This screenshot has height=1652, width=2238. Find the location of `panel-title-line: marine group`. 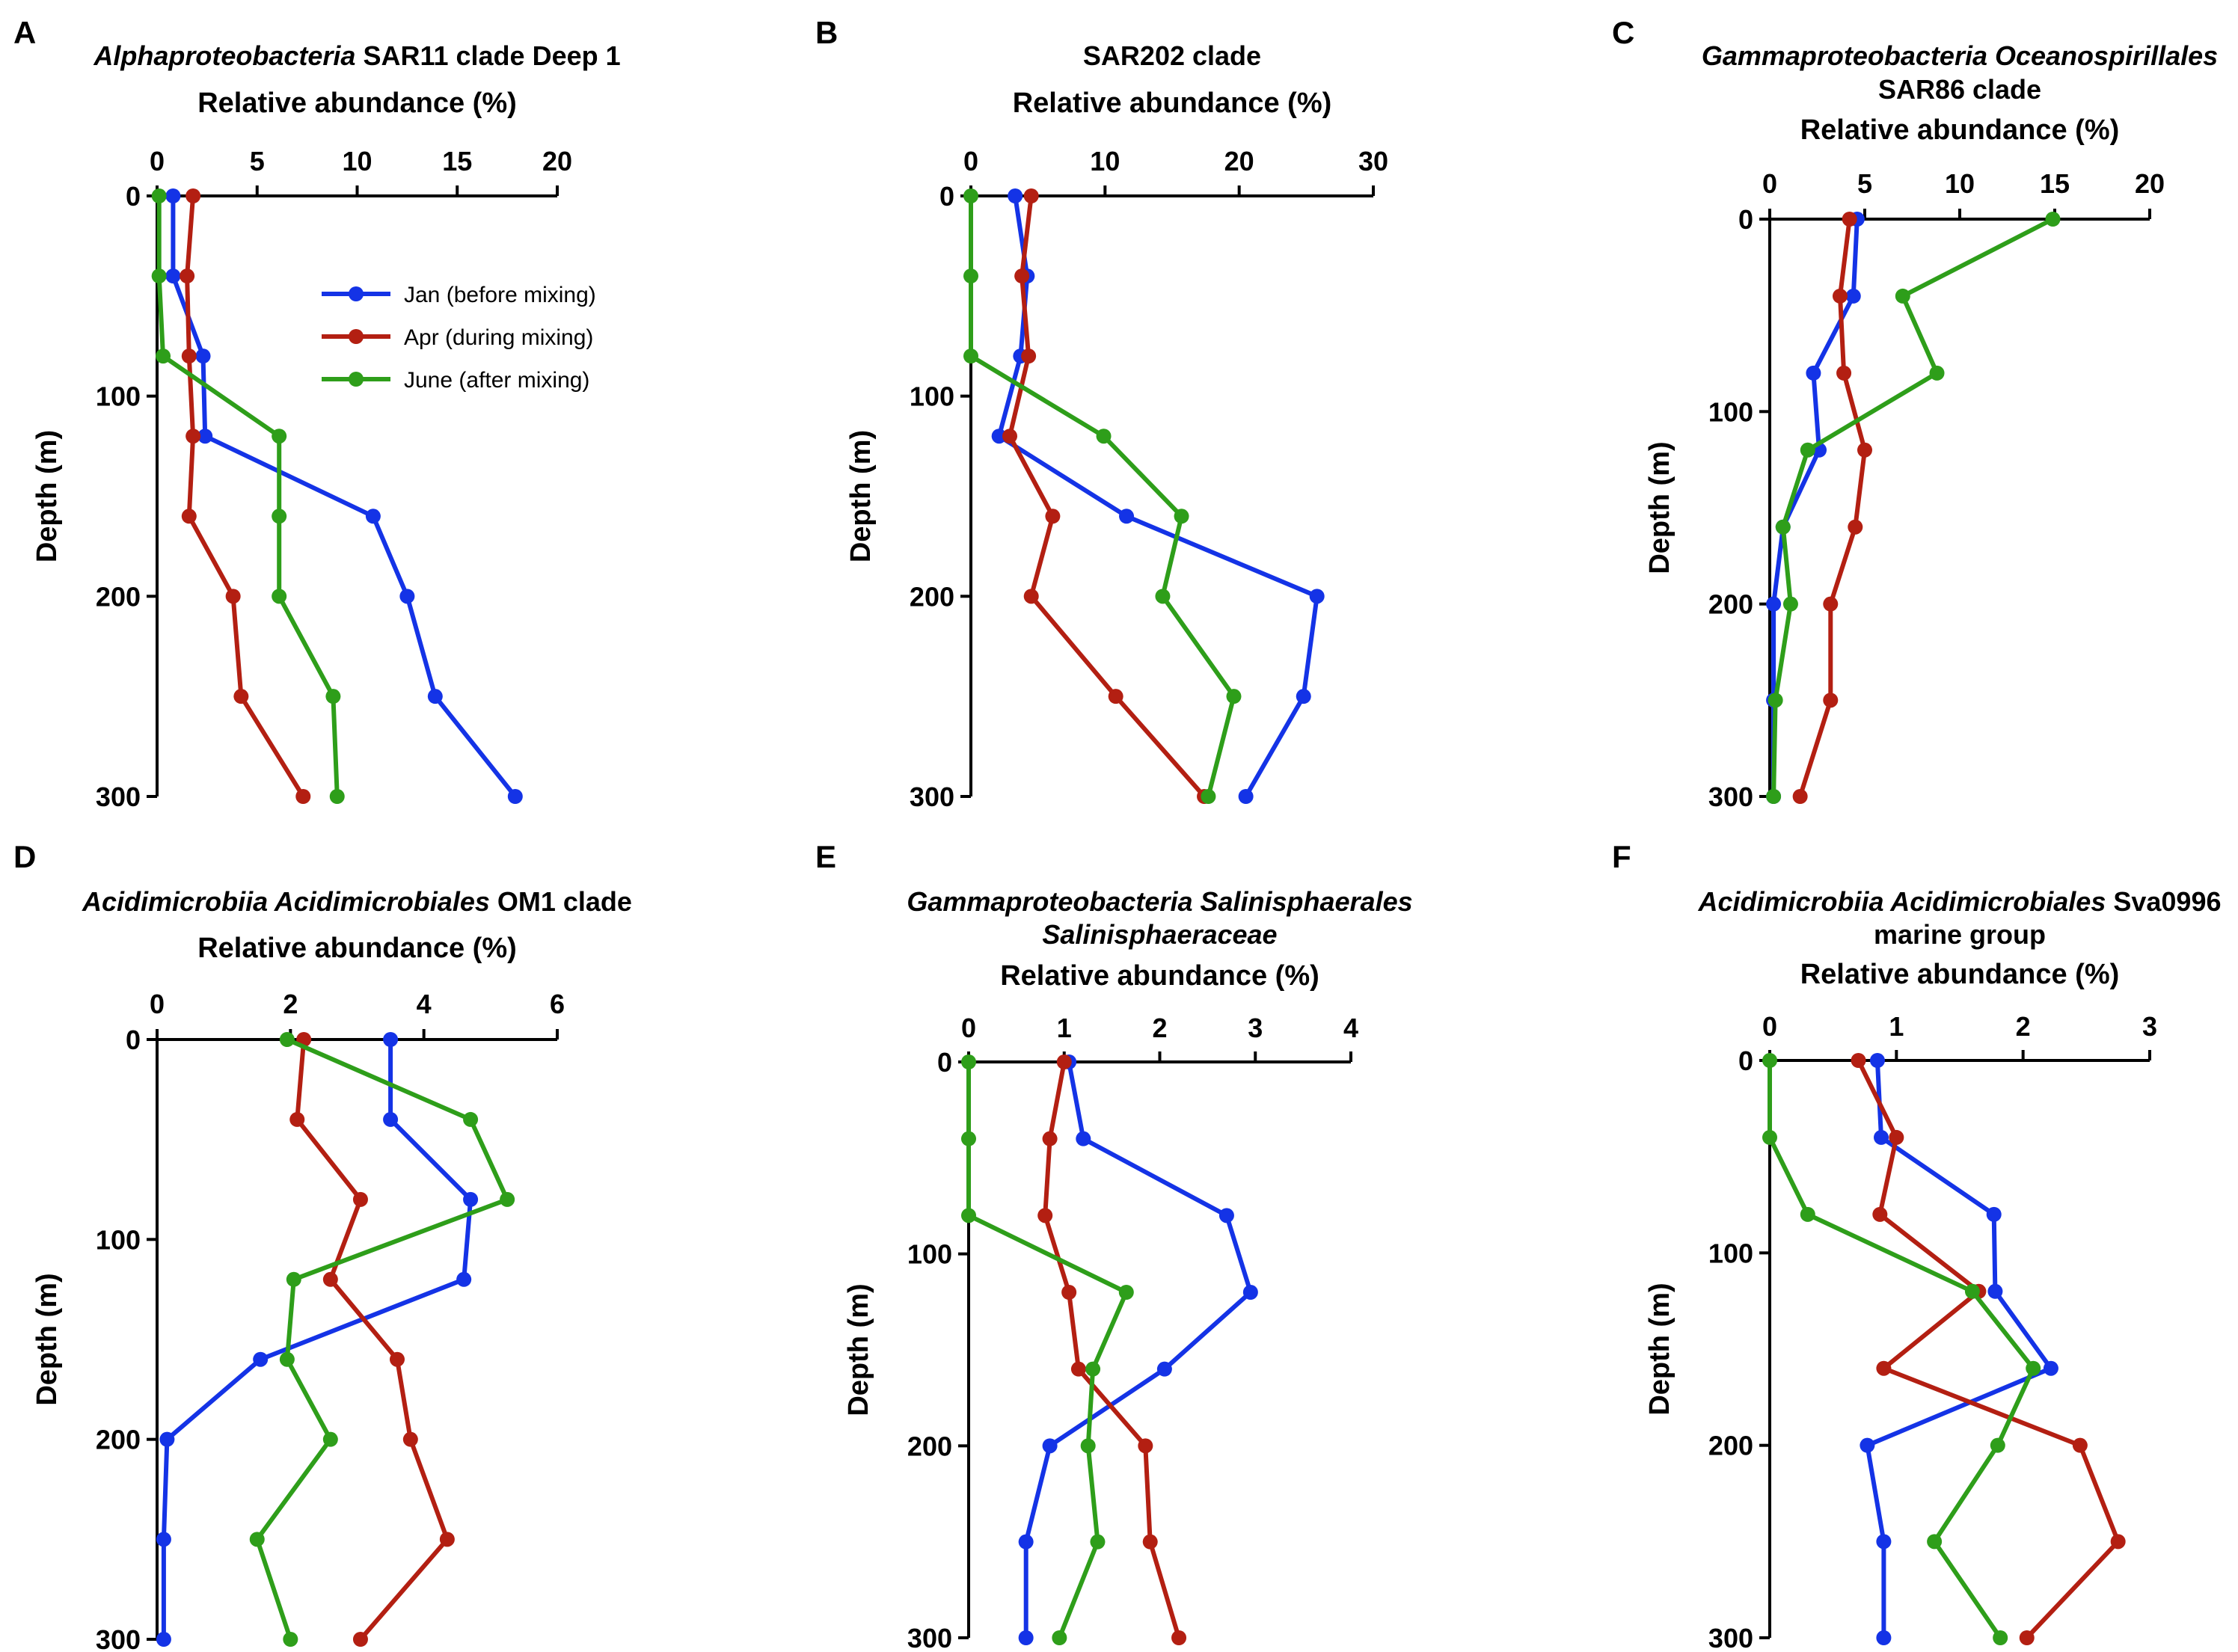

panel-title-line: marine group is located at coordinates (1960, 934).